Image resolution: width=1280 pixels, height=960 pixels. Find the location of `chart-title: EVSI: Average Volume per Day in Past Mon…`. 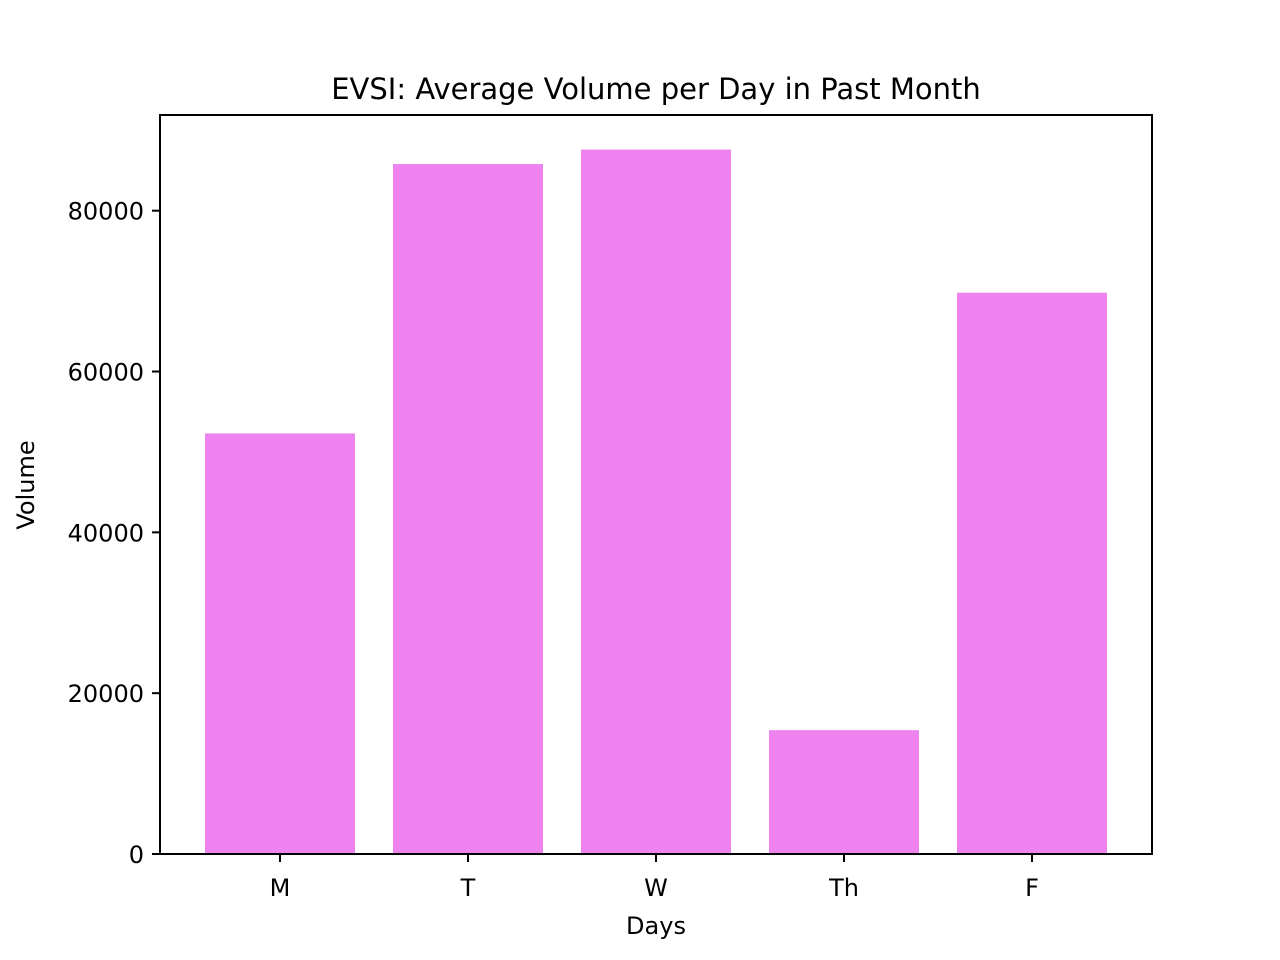

chart-title: EVSI: Average Volume per Day in Past Mon… is located at coordinates (656, 89).